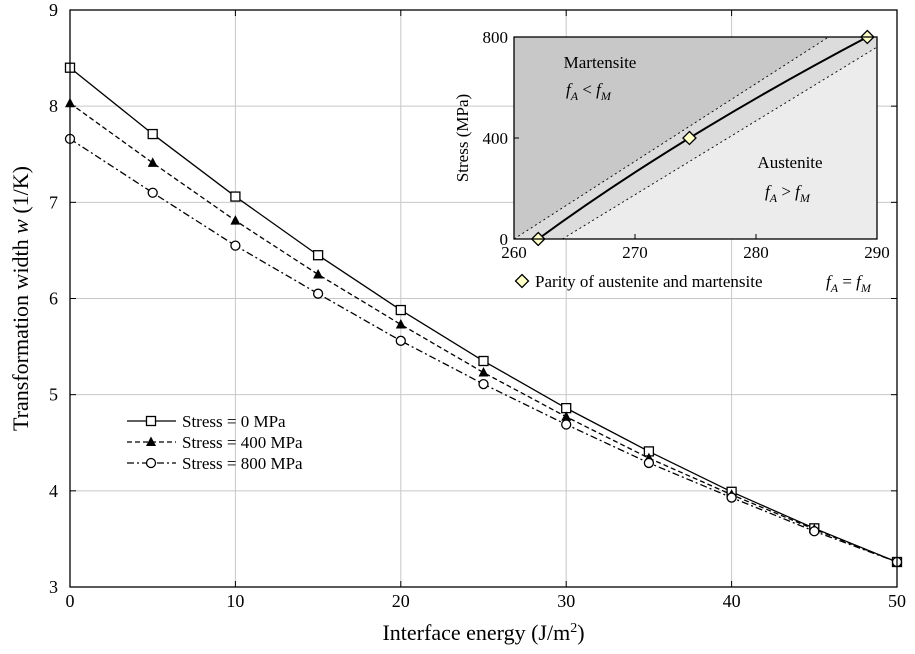 The width and height of the screenshot is (915, 654). I want to click on inset-y-tick-label: 400, so click(496, 138).